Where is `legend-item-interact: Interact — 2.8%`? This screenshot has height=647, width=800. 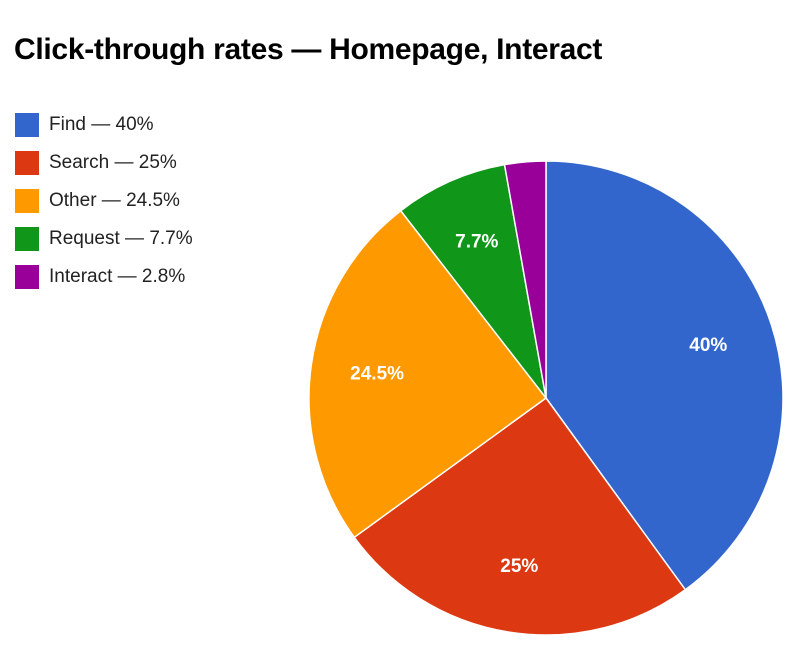
legend-item-interact: Interact — 2.8% is located at coordinates (104, 277).